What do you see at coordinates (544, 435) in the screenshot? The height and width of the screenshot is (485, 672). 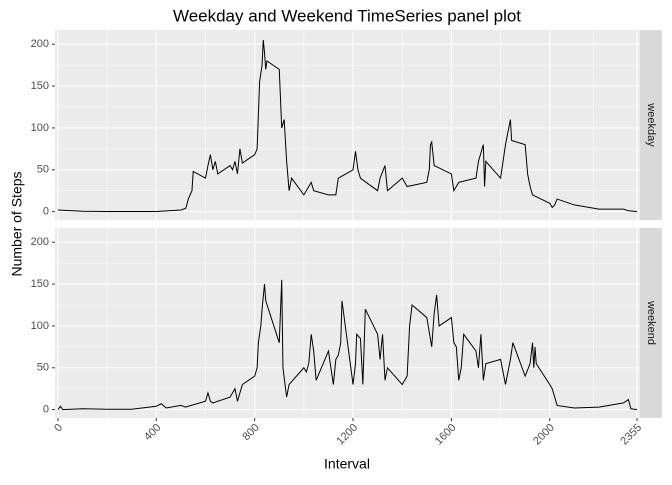 I see `x-tick-label: 2000` at bounding box center [544, 435].